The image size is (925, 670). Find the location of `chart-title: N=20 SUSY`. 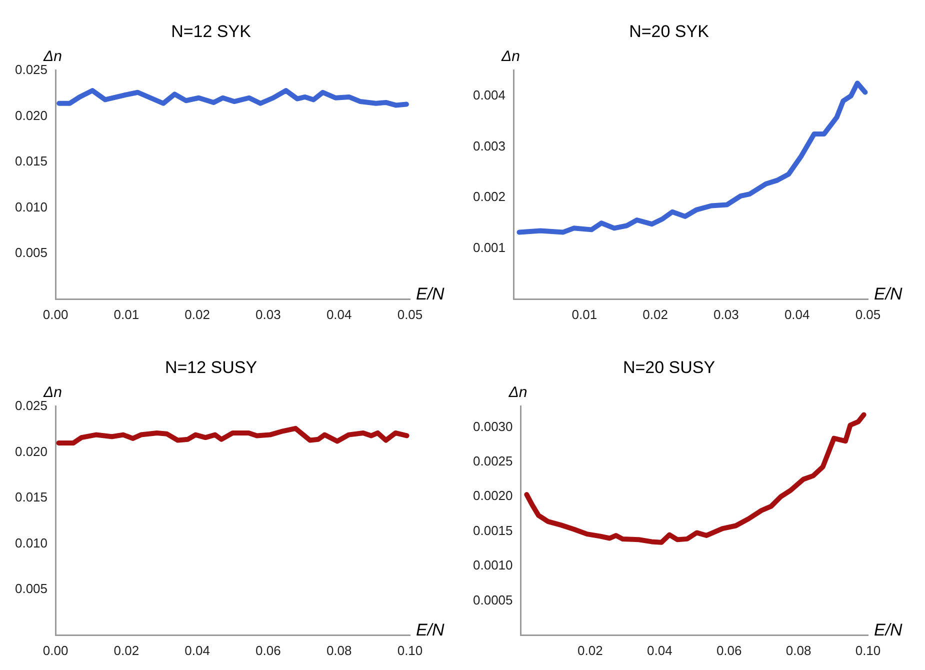

chart-title: N=20 SUSY is located at coordinates (669, 367).